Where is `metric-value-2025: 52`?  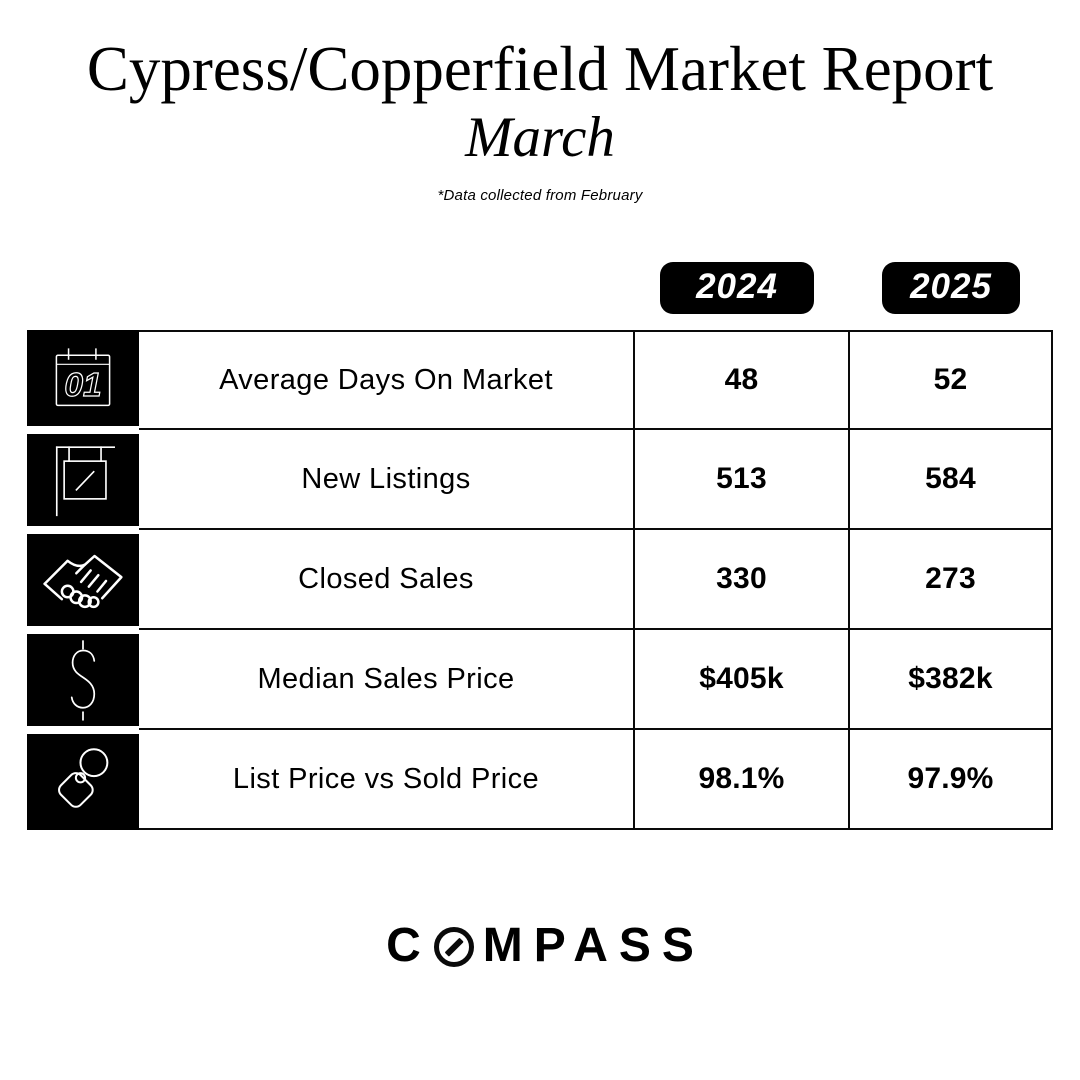
metric-value-2025: 52 is located at coordinates (950, 380).